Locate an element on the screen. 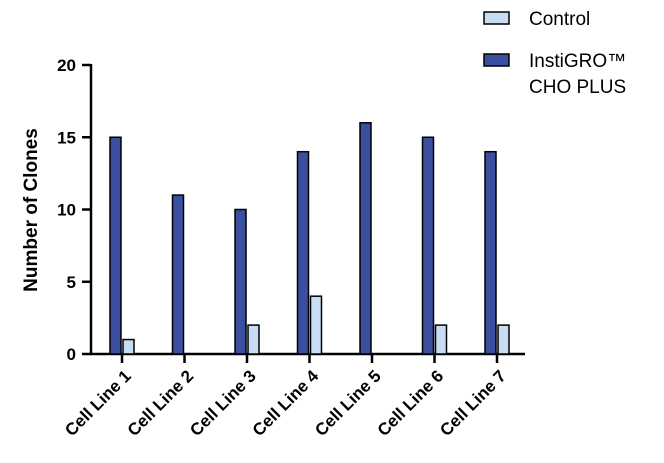  y-axis-title: Number of Clones is located at coordinates (31, 210).